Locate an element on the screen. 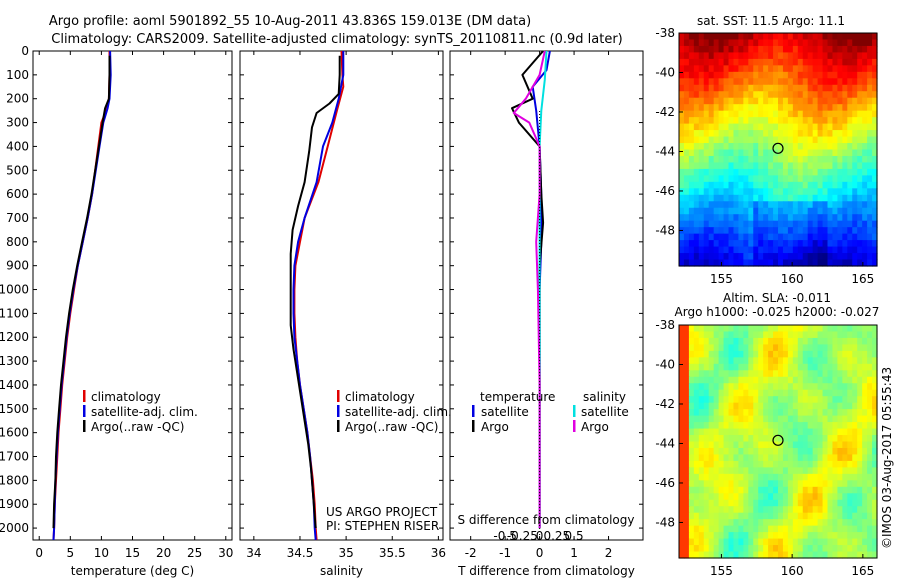 The image size is (900, 580). x-axis-label: temperature (deg C) is located at coordinates (132, 571).